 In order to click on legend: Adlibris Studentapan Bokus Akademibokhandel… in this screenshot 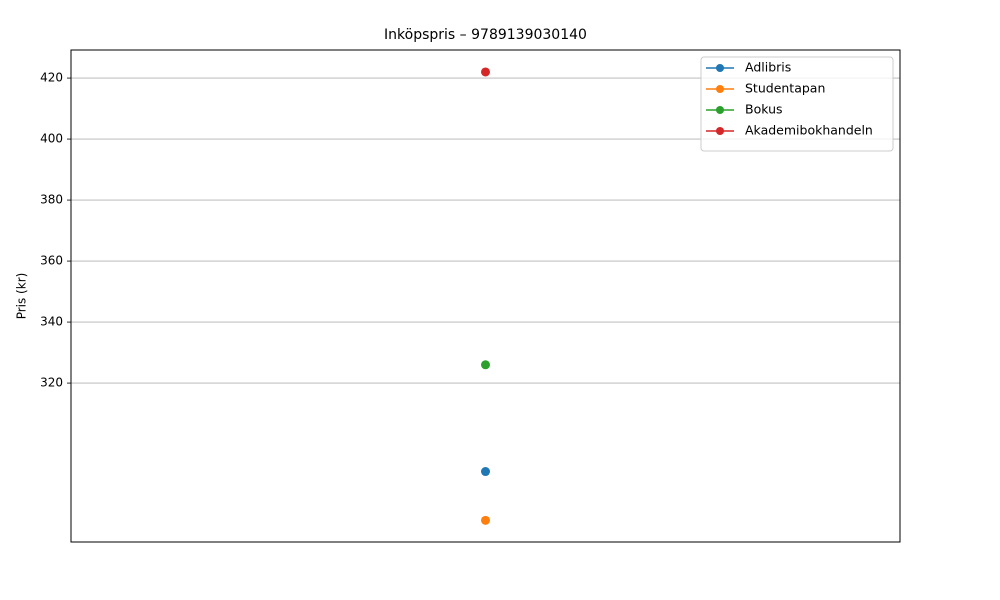, I will do `click(797, 104)`.